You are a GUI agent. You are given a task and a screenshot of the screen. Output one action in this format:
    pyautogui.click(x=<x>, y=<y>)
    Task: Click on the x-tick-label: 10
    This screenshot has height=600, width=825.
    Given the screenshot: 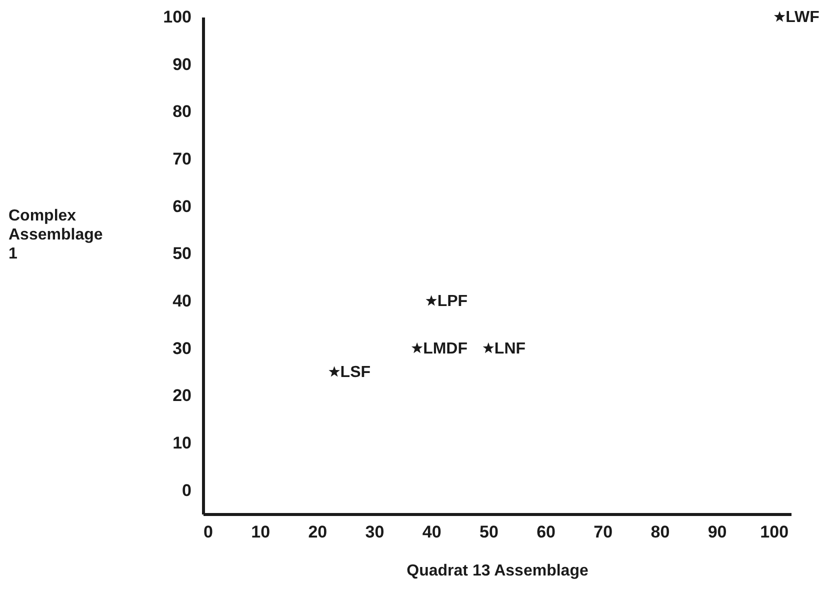 What is the action you would take?
    pyautogui.click(x=260, y=532)
    